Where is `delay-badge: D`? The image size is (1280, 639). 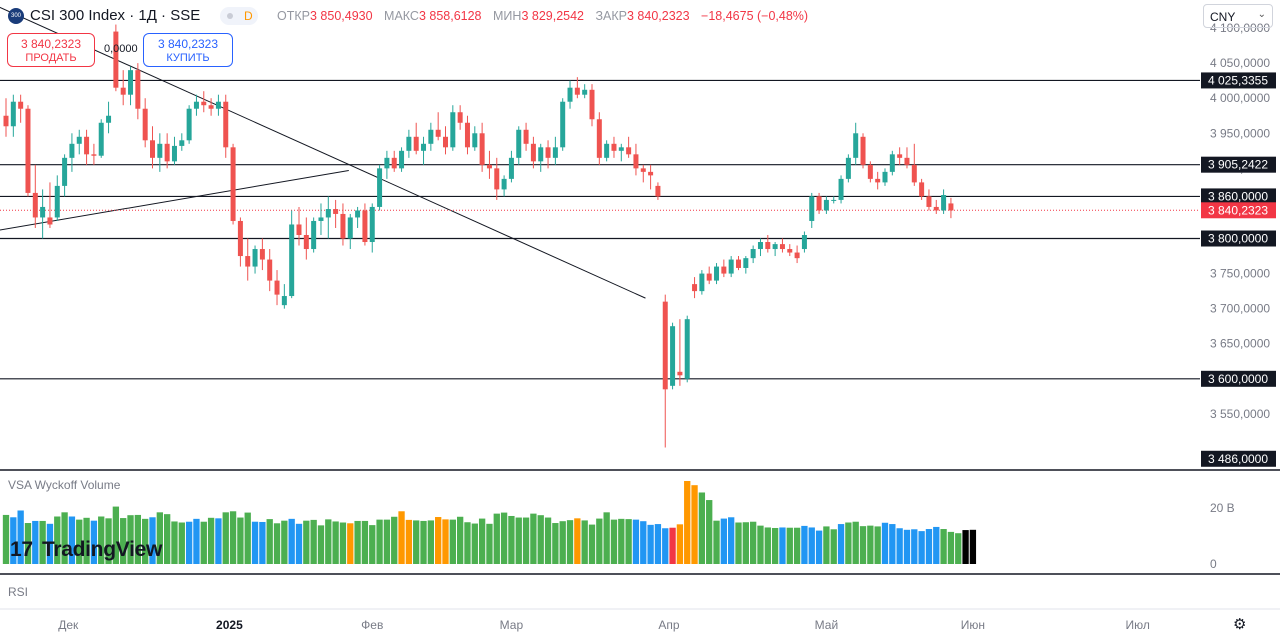
delay-badge: D is located at coordinates (239, 16).